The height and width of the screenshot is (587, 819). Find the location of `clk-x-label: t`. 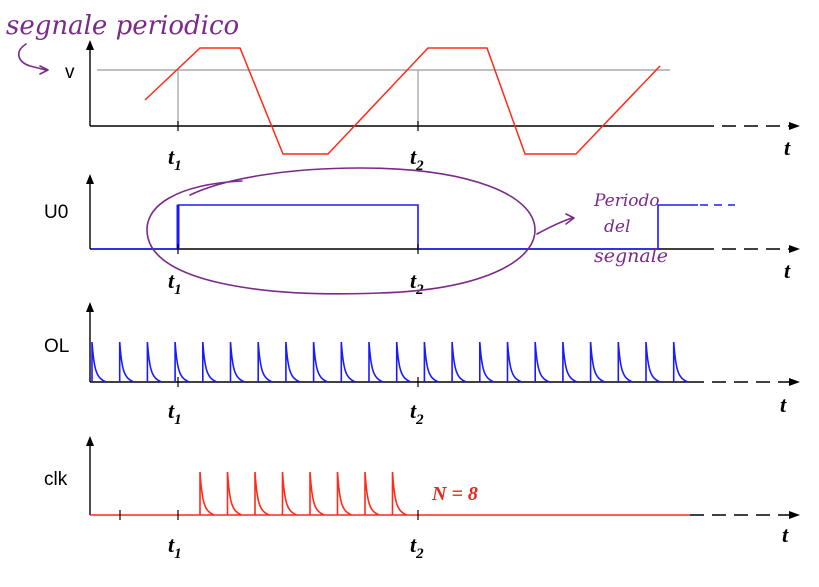

clk-x-label: t is located at coordinates (785, 534).